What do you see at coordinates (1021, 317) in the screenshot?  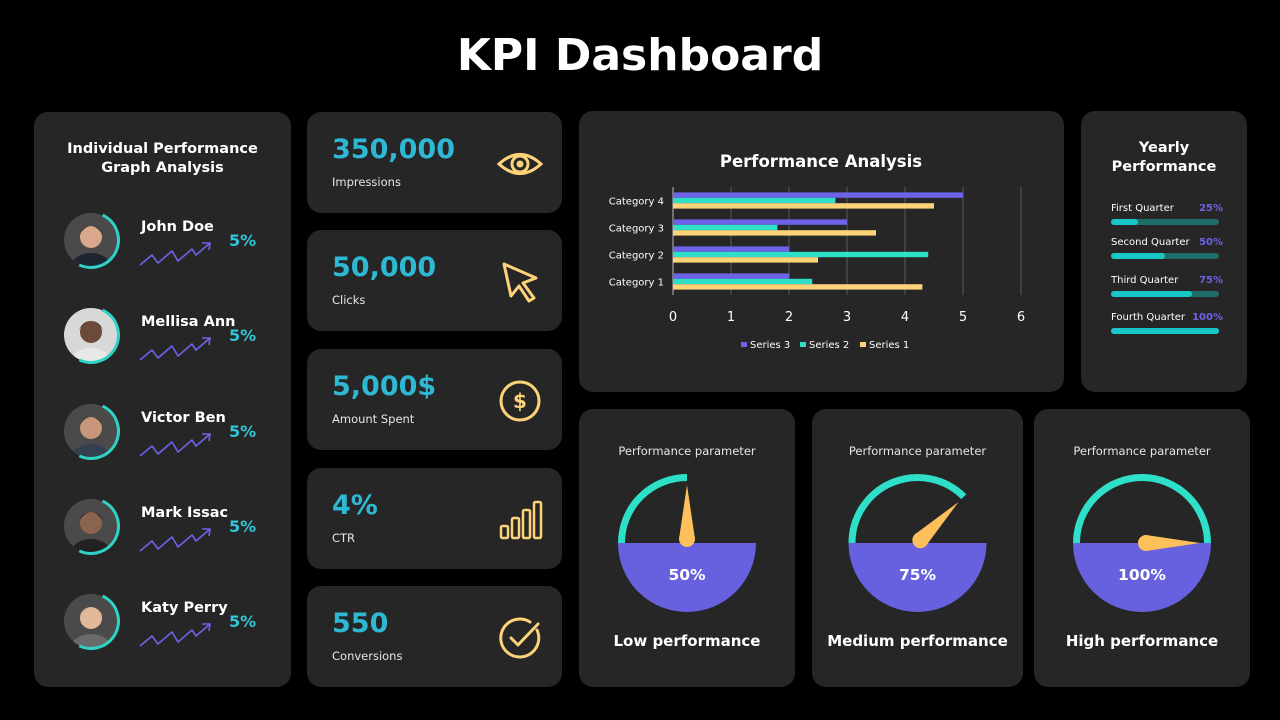 I see `x-tick-label: 6` at bounding box center [1021, 317].